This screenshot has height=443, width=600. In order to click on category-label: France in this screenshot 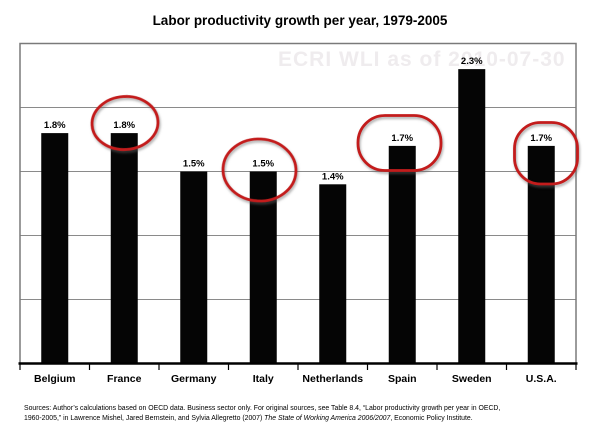, I will do `click(124, 379)`.